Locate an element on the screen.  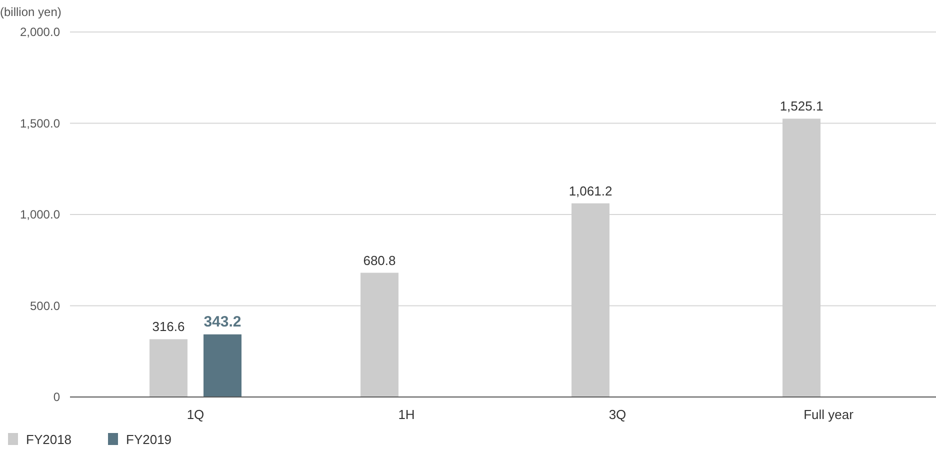
x-tick-label: Full year is located at coordinates (829, 414).